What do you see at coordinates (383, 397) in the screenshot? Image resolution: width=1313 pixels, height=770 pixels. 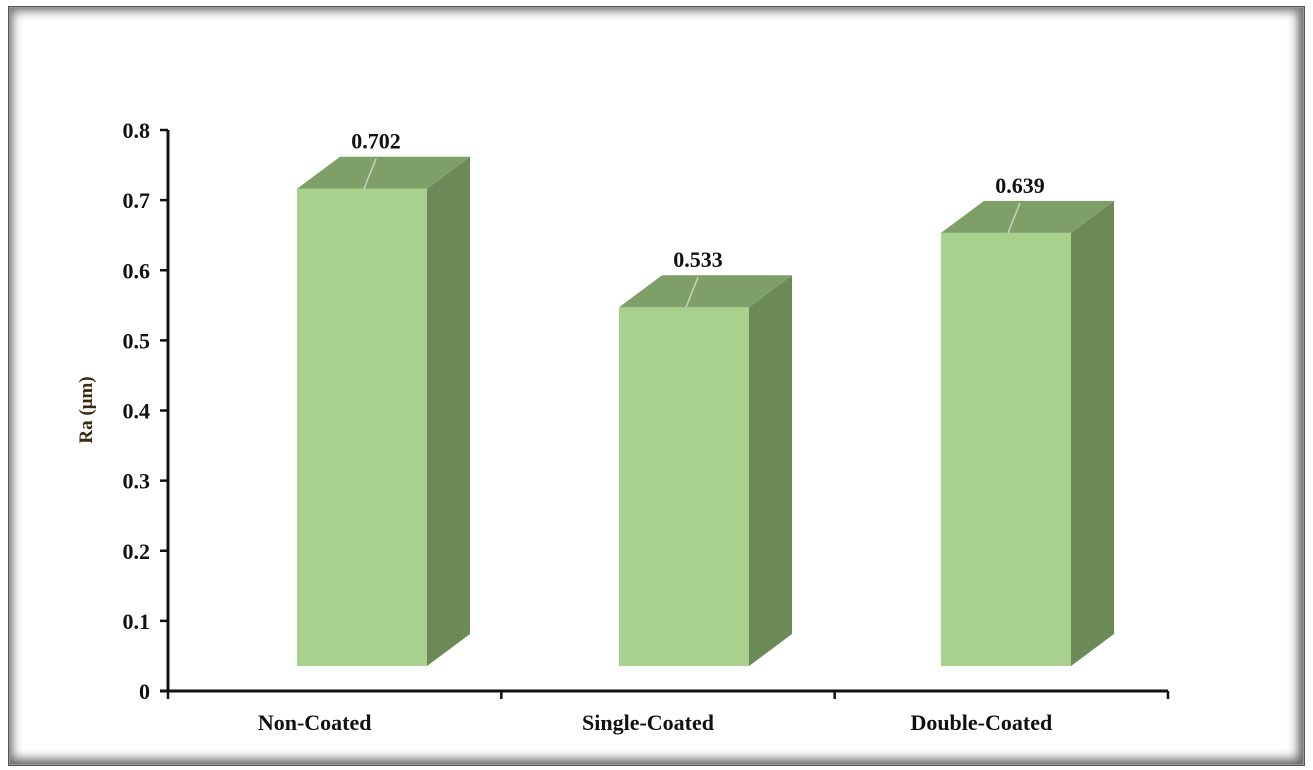 I see `bar-non-coated: 0.702` at bounding box center [383, 397].